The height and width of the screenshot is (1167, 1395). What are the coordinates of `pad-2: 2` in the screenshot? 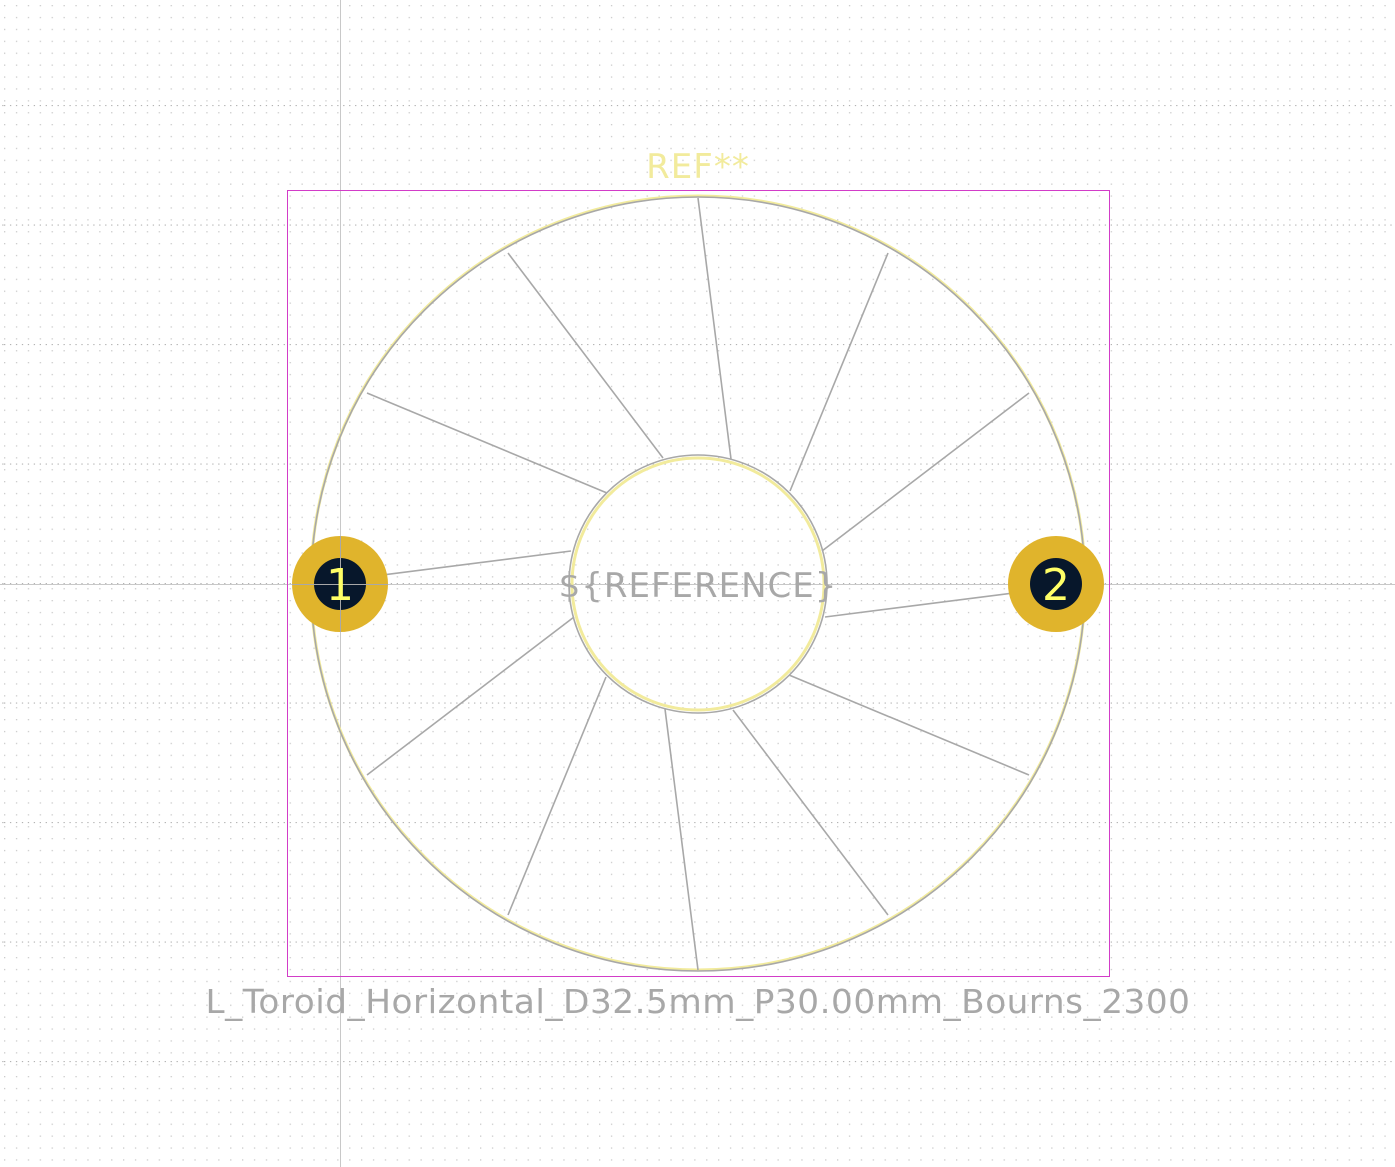 It's located at (1056, 584).